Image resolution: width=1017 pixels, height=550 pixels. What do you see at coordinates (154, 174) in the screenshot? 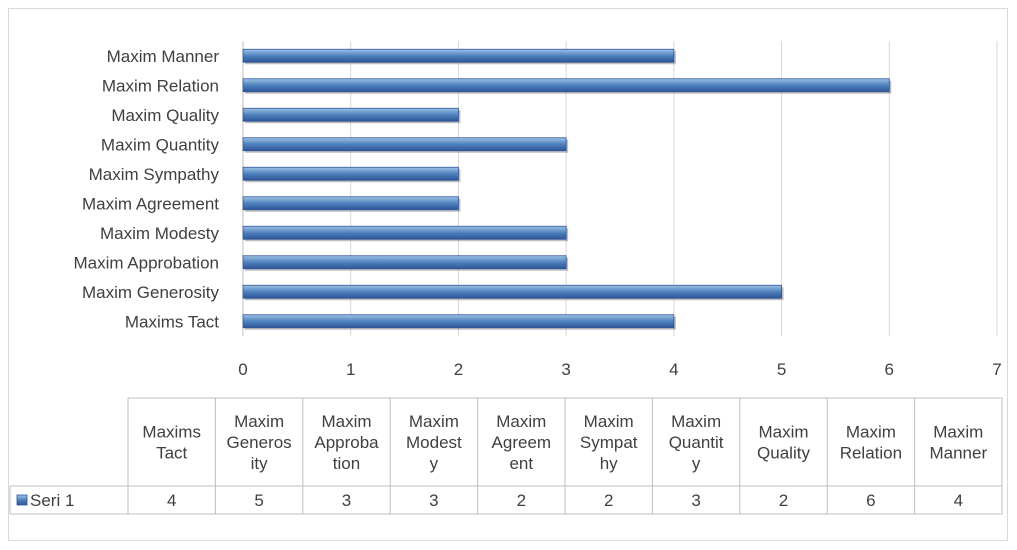
I see `category-label: Maxim Sympathy` at bounding box center [154, 174].